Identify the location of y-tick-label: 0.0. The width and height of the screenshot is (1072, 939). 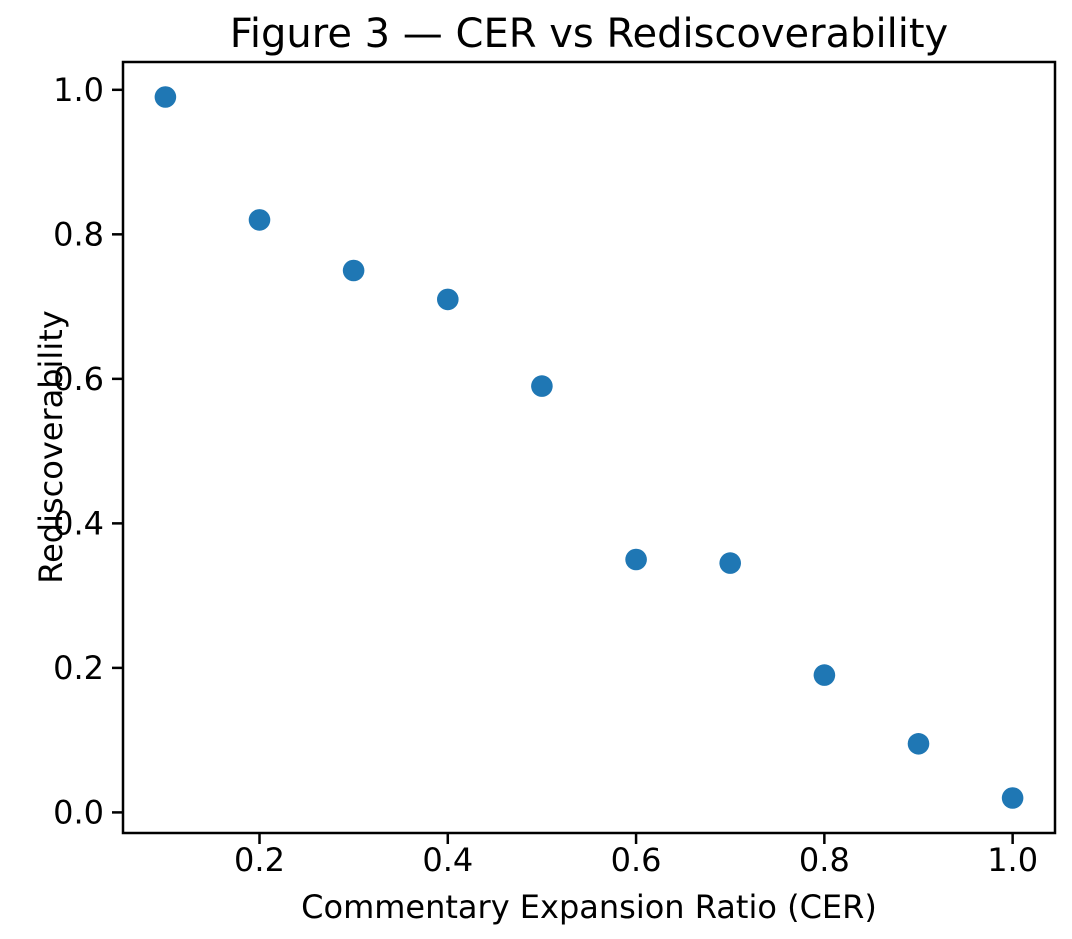
(78, 812).